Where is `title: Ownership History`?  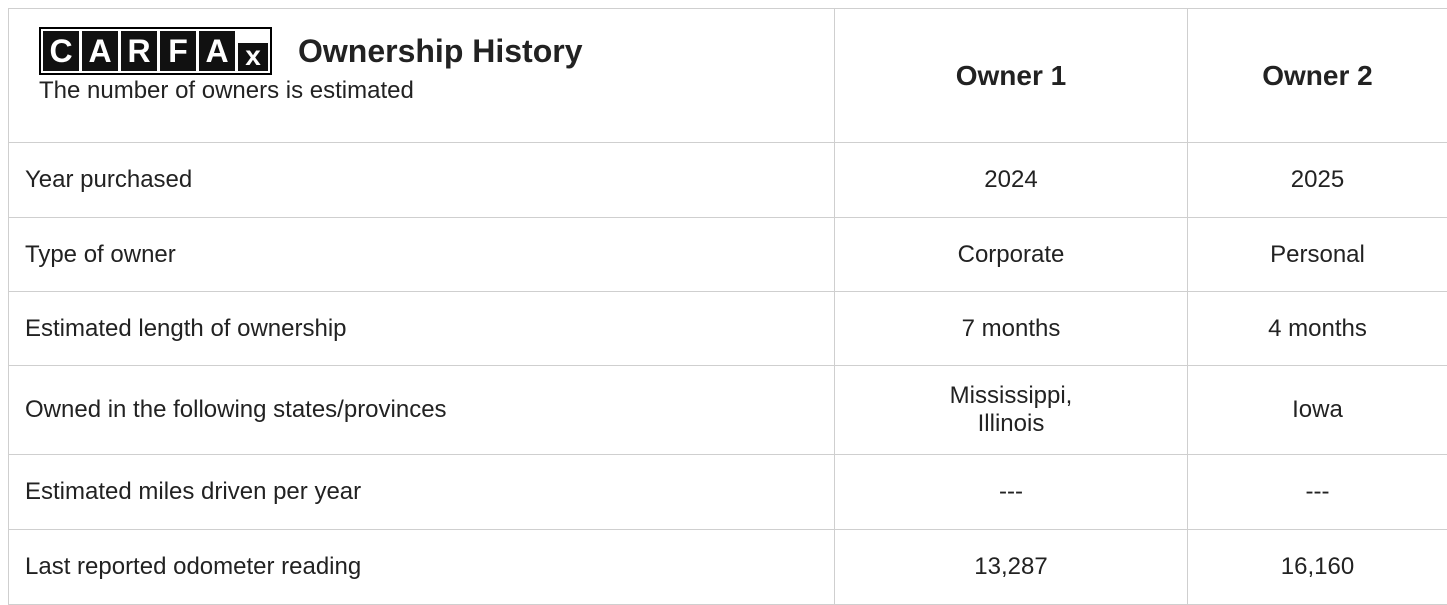 title: Ownership History is located at coordinates (440, 51).